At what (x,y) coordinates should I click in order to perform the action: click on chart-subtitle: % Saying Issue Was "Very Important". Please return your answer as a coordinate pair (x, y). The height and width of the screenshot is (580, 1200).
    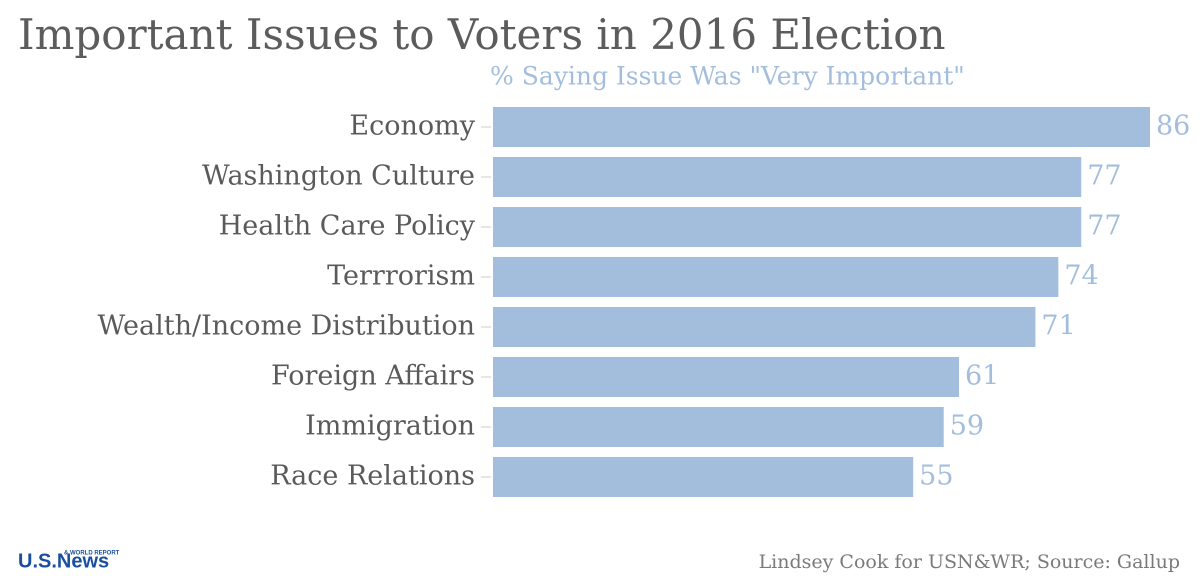
    Looking at the image, I should click on (727, 76).